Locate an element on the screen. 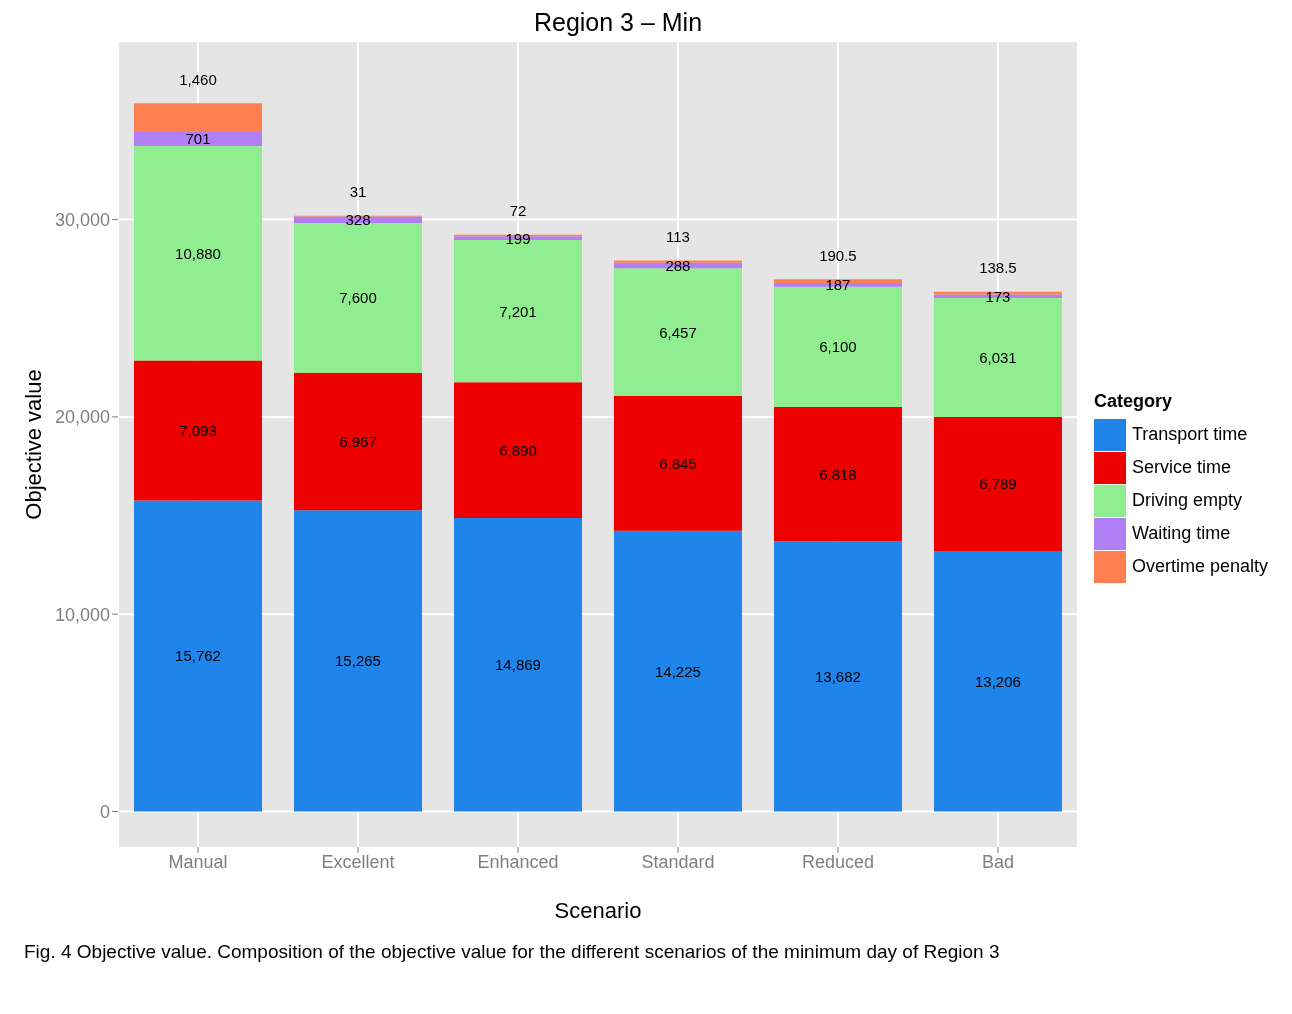 This screenshot has width=1292, height=1014. data-label: 138.5 is located at coordinates (998, 268).